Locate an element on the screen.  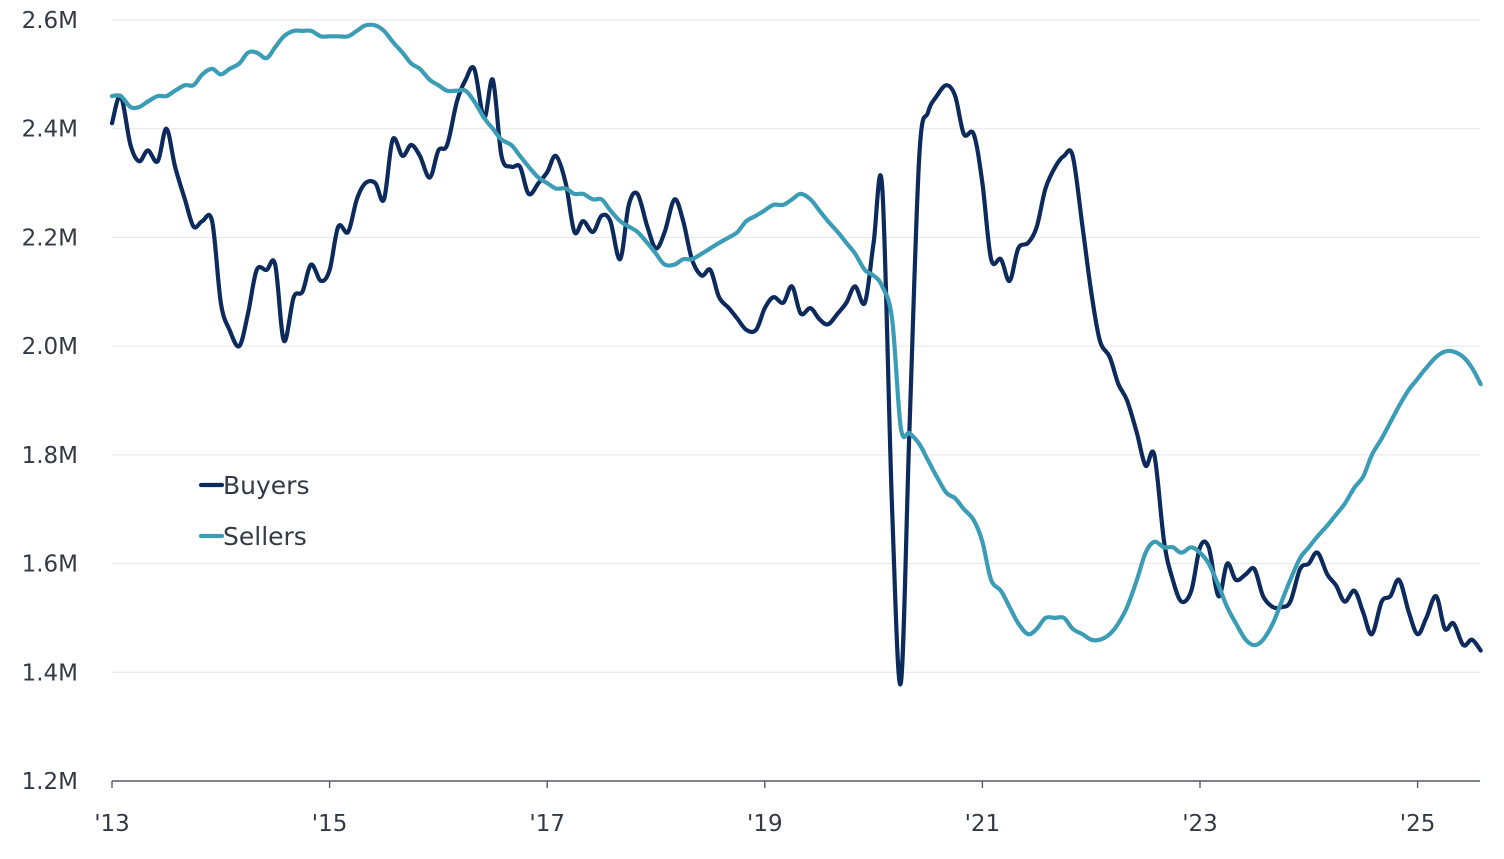
legend-item-sellers: Sellers is located at coordinates (252, 536).